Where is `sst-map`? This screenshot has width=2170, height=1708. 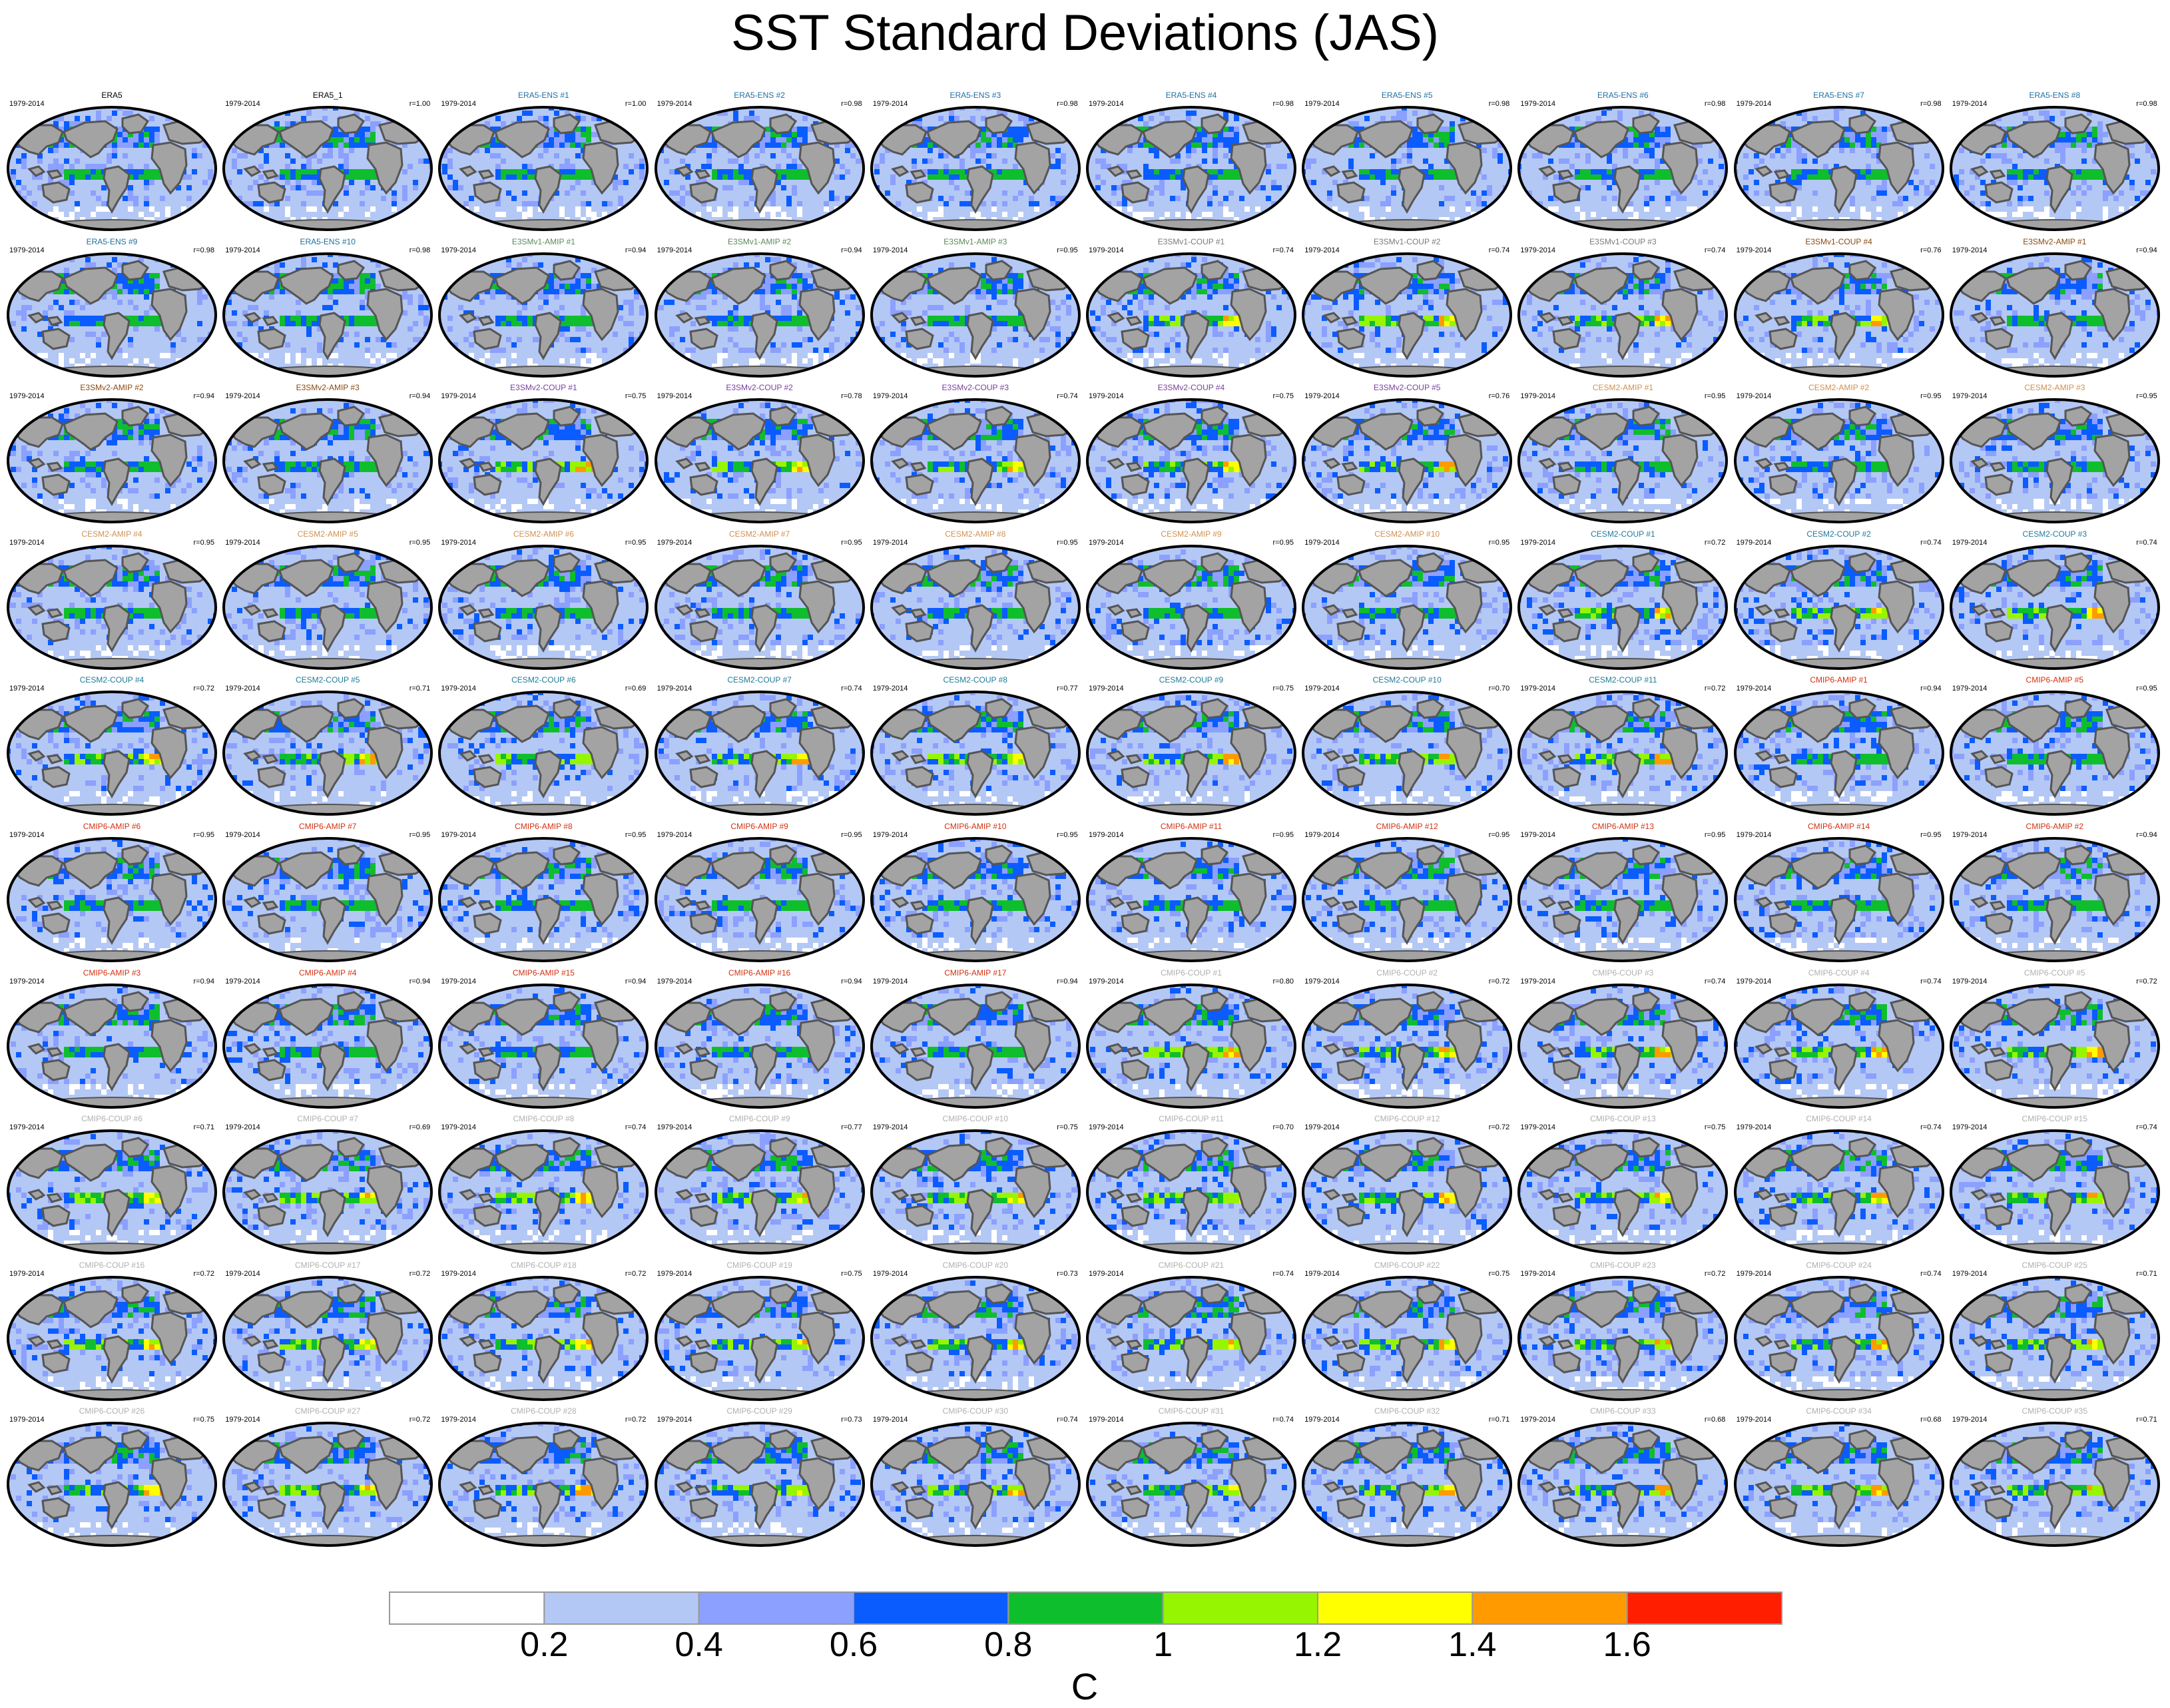
sst-map is located at coordinates (1406, 168).